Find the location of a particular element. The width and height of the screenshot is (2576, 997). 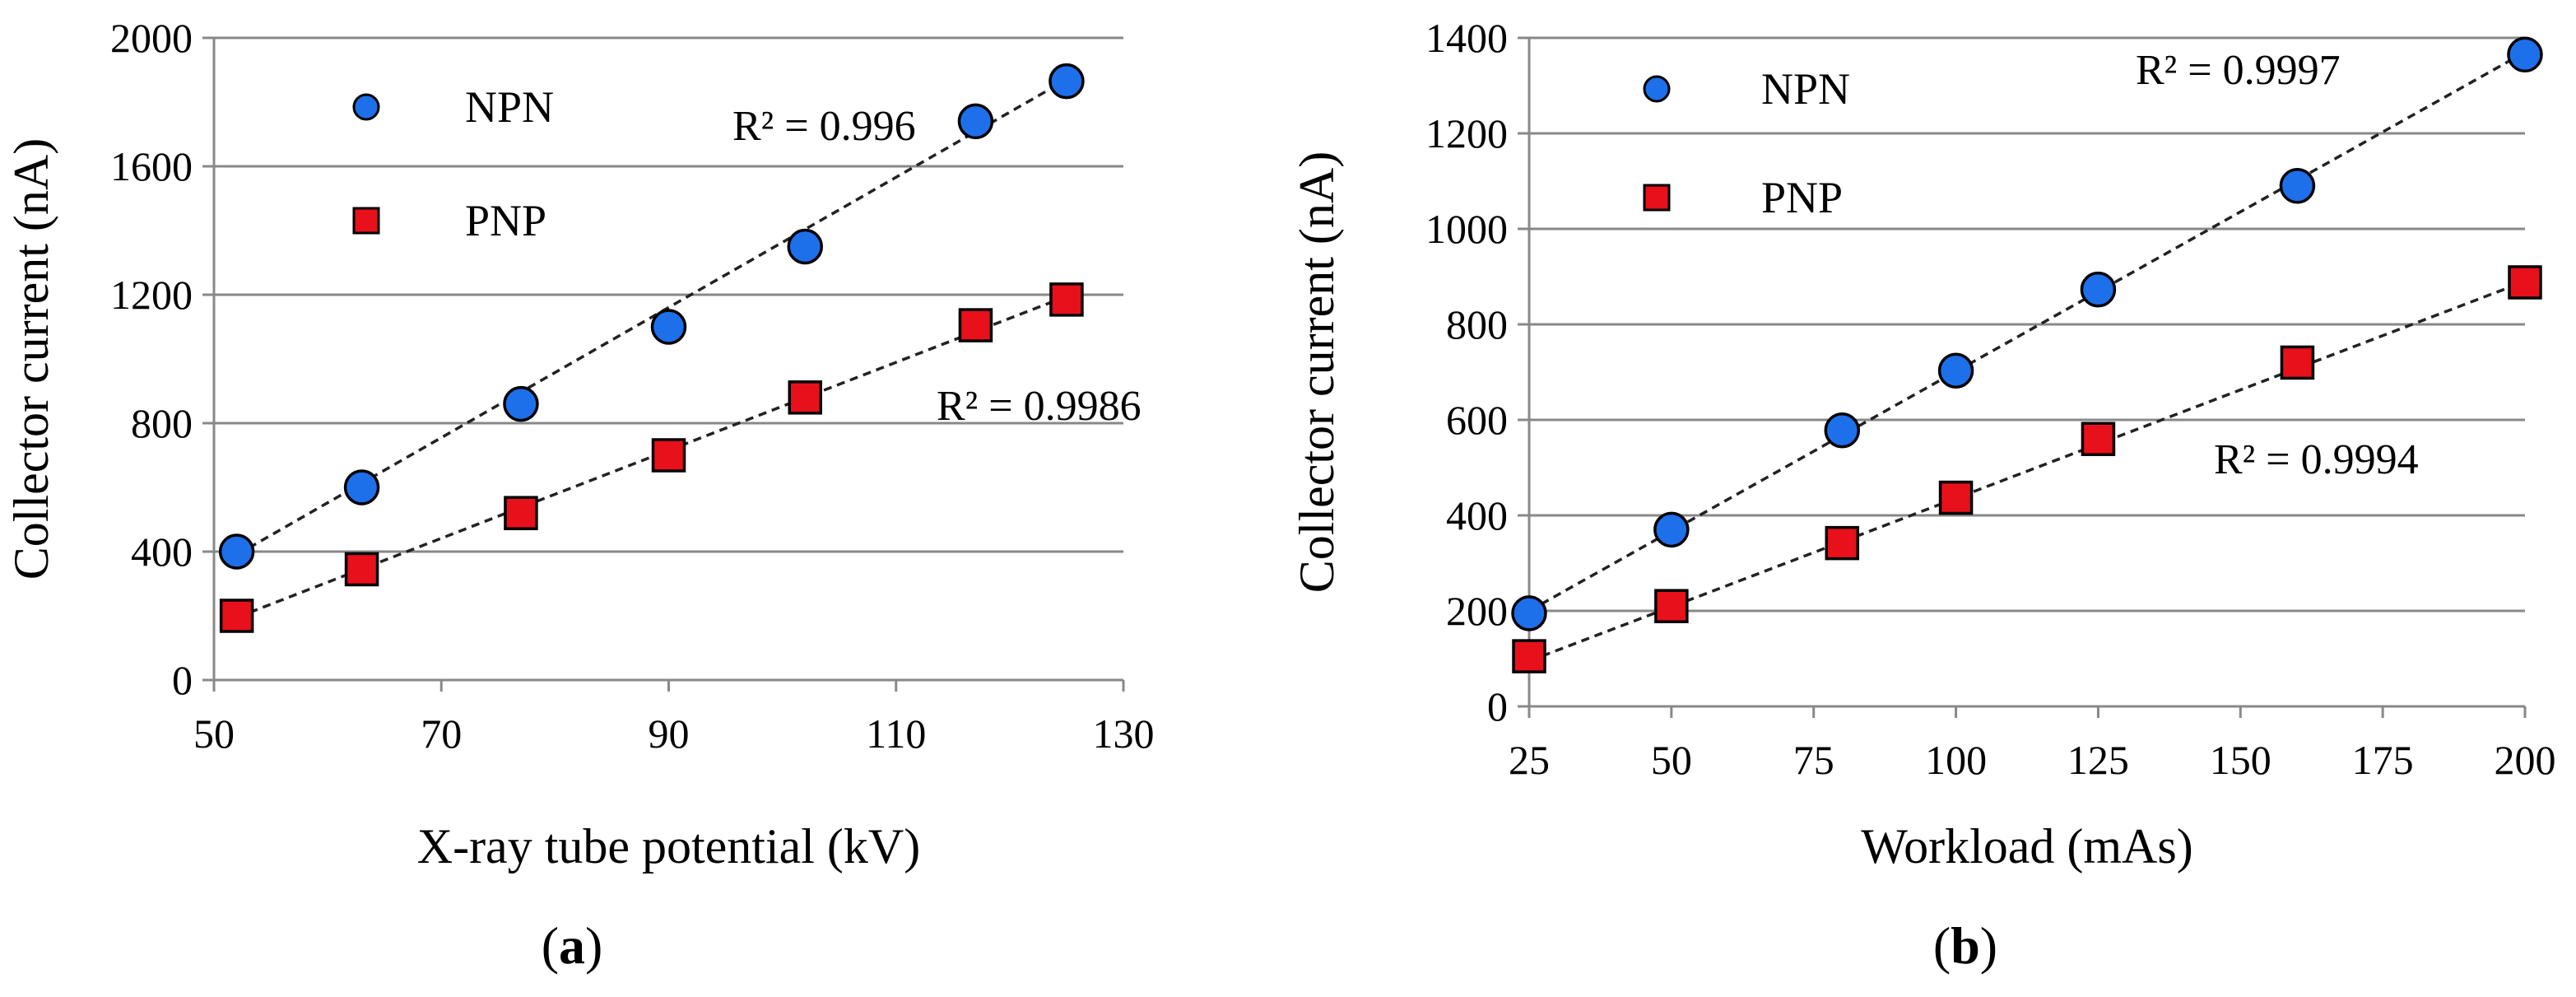

y-tick-label: 600 is located at coordinates (1477, 420).